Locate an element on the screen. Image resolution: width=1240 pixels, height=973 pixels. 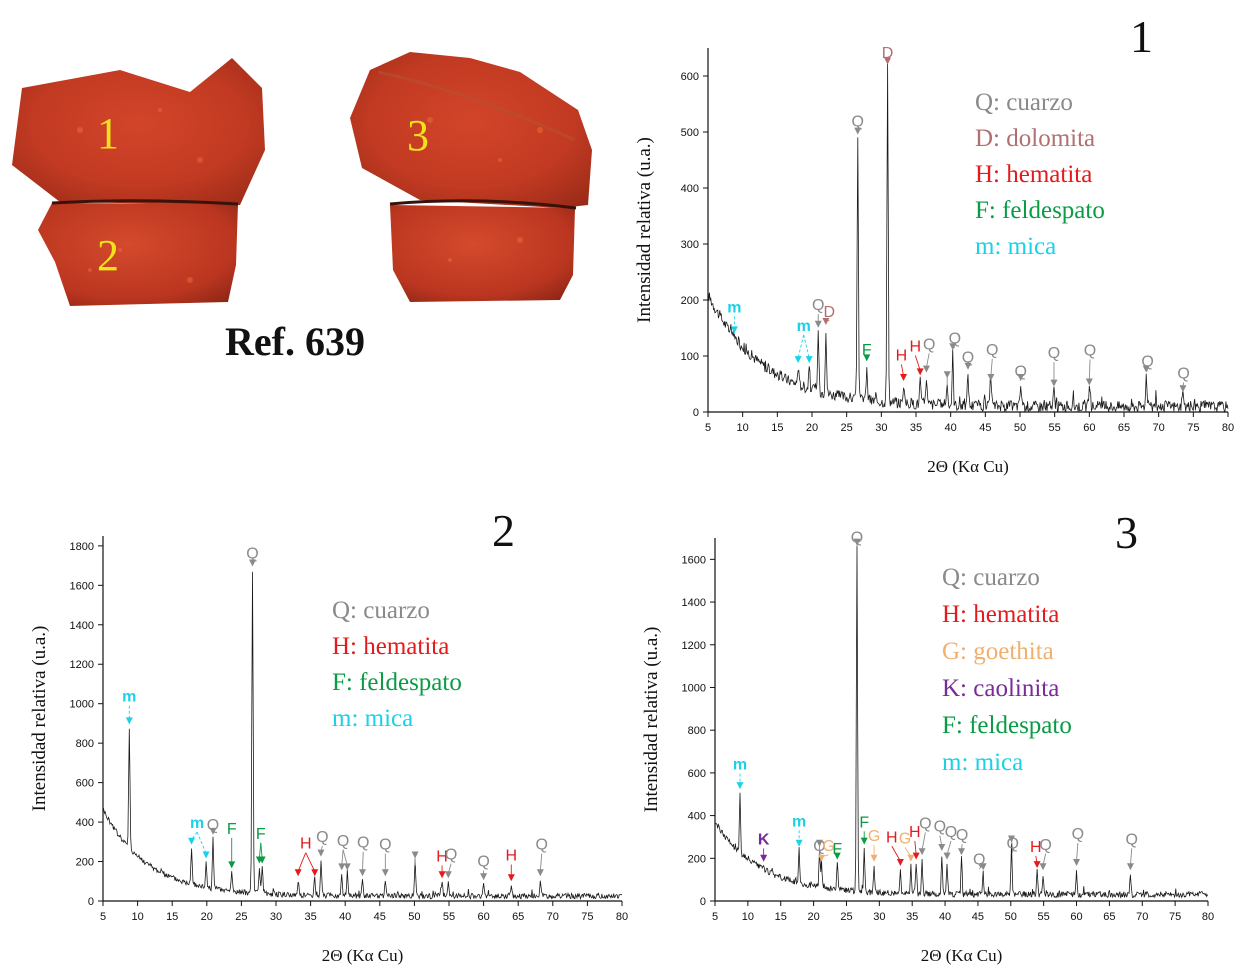
peak-label: K is located at coordinates (764, 839).